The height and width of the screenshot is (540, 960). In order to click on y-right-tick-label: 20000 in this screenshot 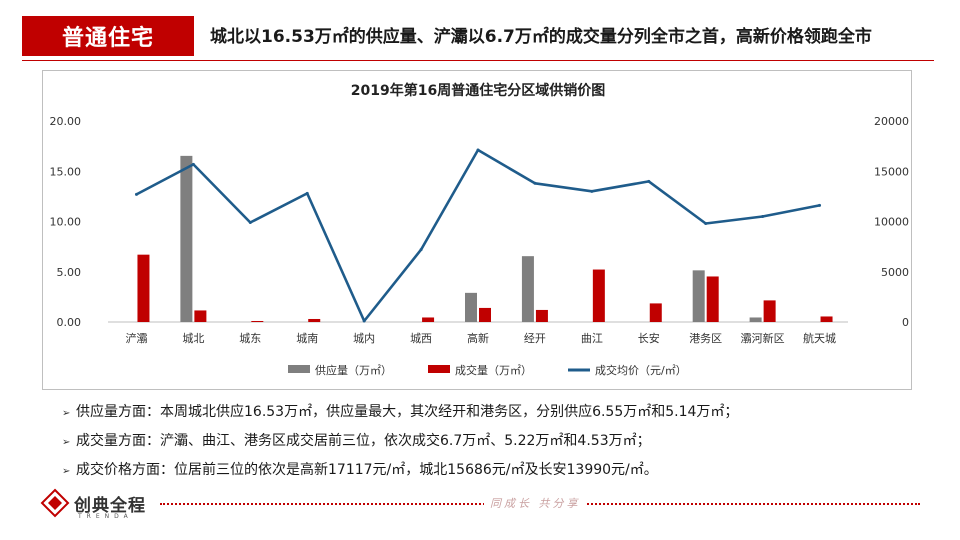, I will do `click(891, 121)`.